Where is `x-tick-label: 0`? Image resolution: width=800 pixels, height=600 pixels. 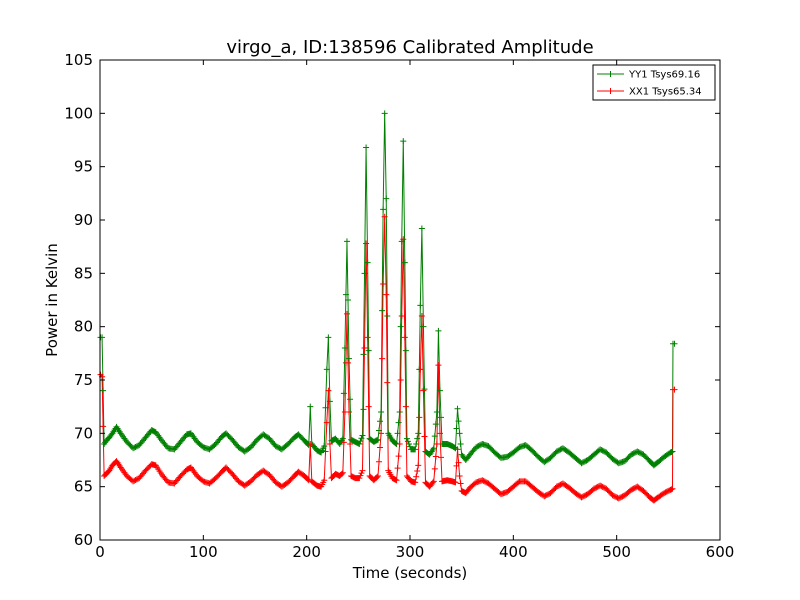 x-tick-label: 0 is located at coordinates (100, 552).